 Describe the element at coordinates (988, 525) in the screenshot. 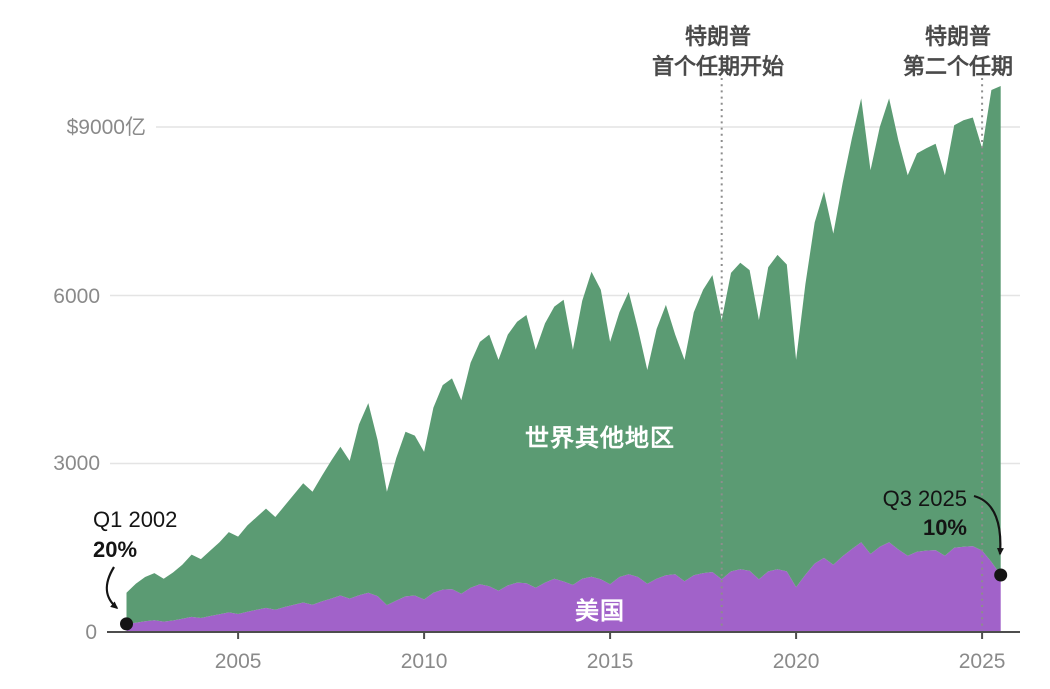

I see `end-arrow` at that location.